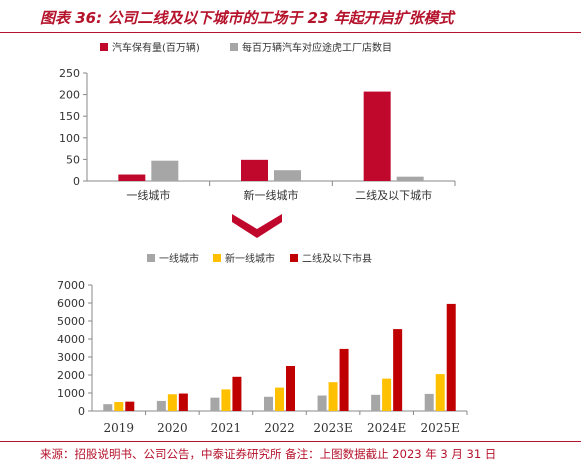 The height and width of the screenshot is (474, 581). Describe the element at coordinates (226, 428) in the screenshot. I see `x-tick-label: 2021` at that location.